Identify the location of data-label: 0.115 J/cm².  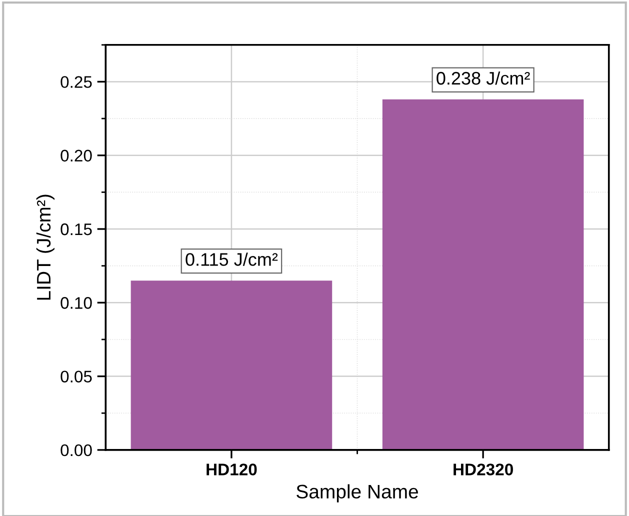
(232, 259).